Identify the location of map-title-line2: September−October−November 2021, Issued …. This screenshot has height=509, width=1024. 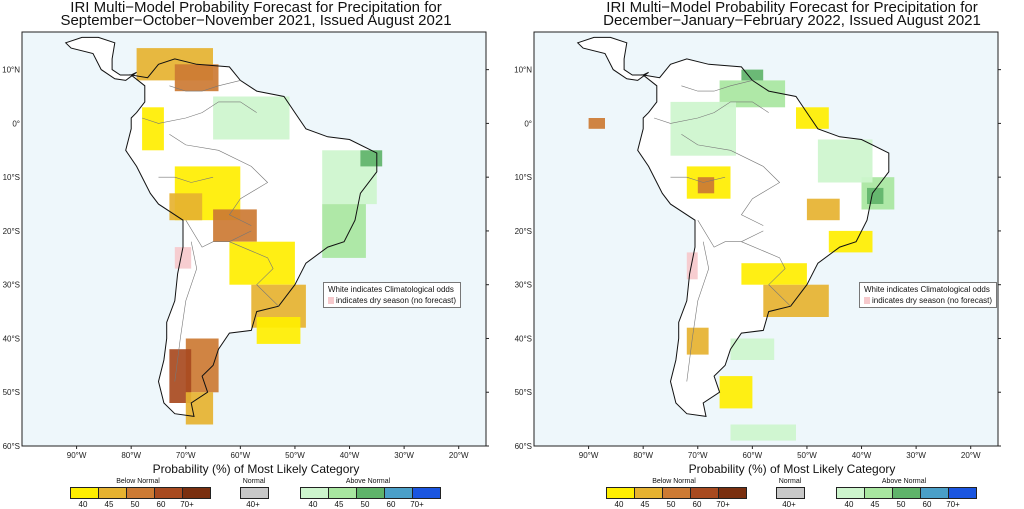
(256, 20).